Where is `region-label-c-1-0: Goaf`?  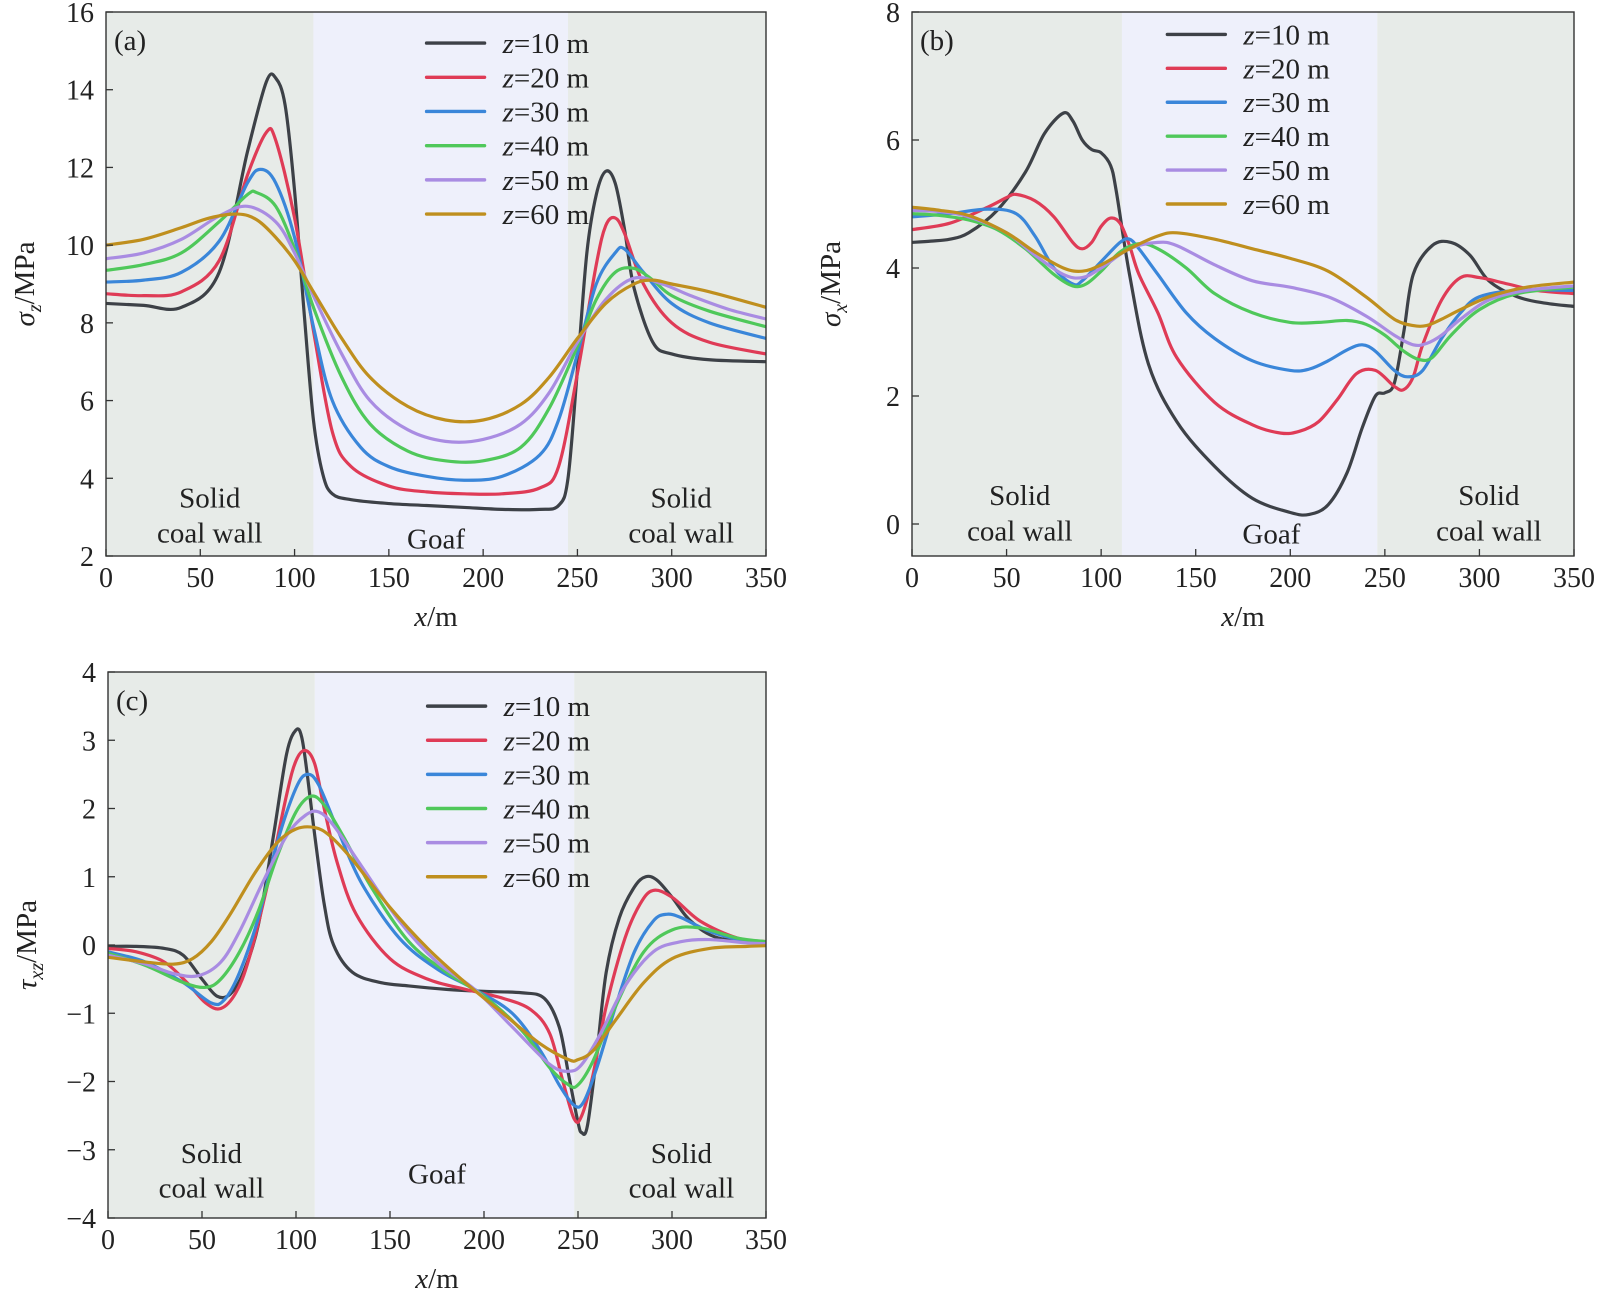 region-label-c-1-0: Goaf is located at coordinates (437, 1175).